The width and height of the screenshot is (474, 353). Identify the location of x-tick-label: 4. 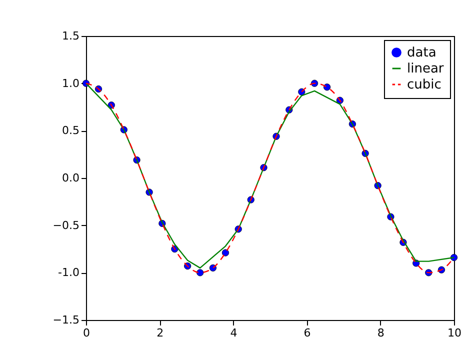
(234, 333).